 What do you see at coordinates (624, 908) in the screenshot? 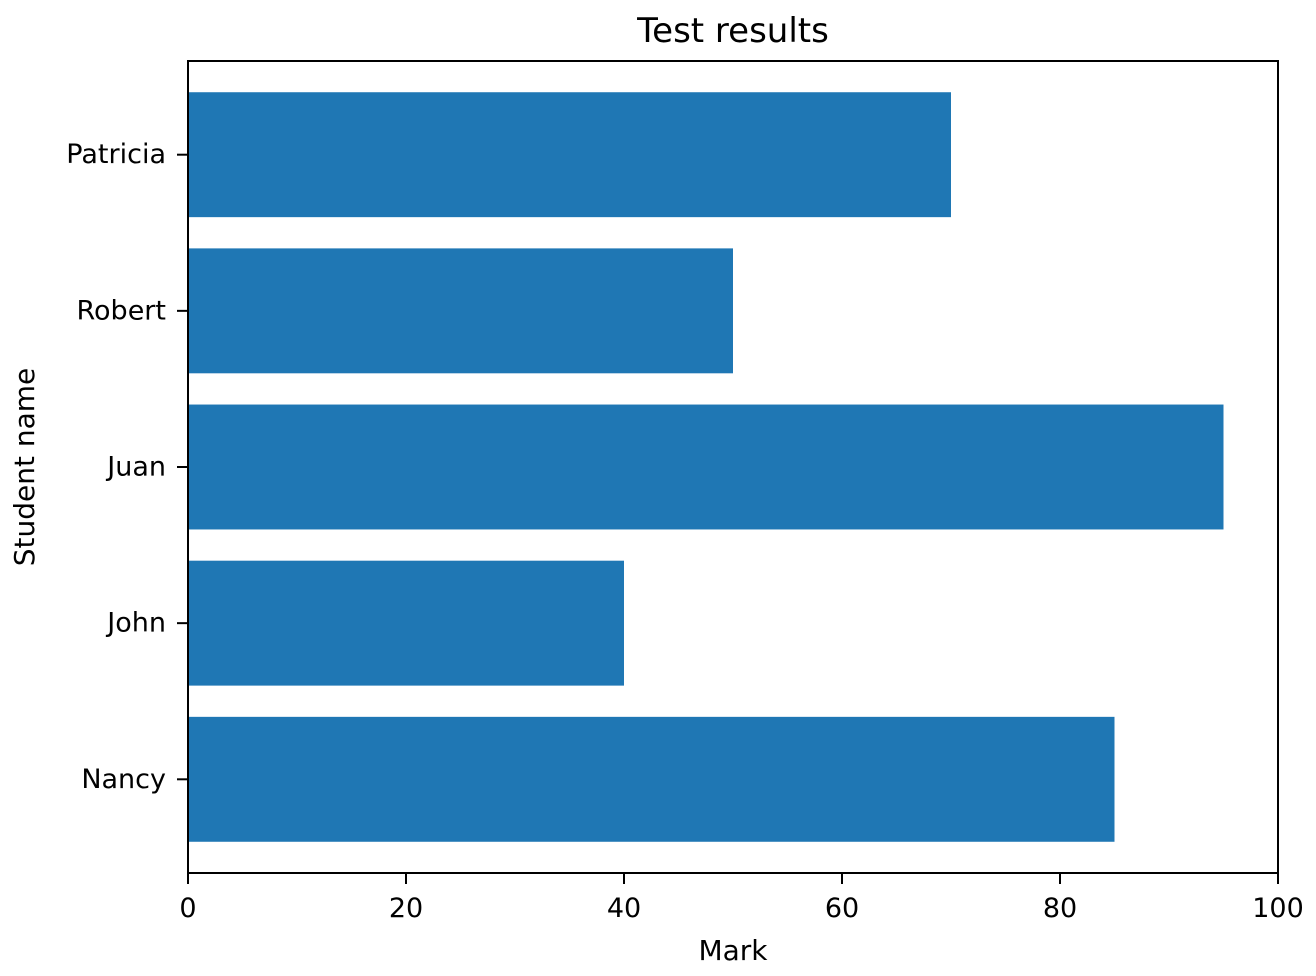
I see `x-tick-label: 40` at bounding box center [624, 908].